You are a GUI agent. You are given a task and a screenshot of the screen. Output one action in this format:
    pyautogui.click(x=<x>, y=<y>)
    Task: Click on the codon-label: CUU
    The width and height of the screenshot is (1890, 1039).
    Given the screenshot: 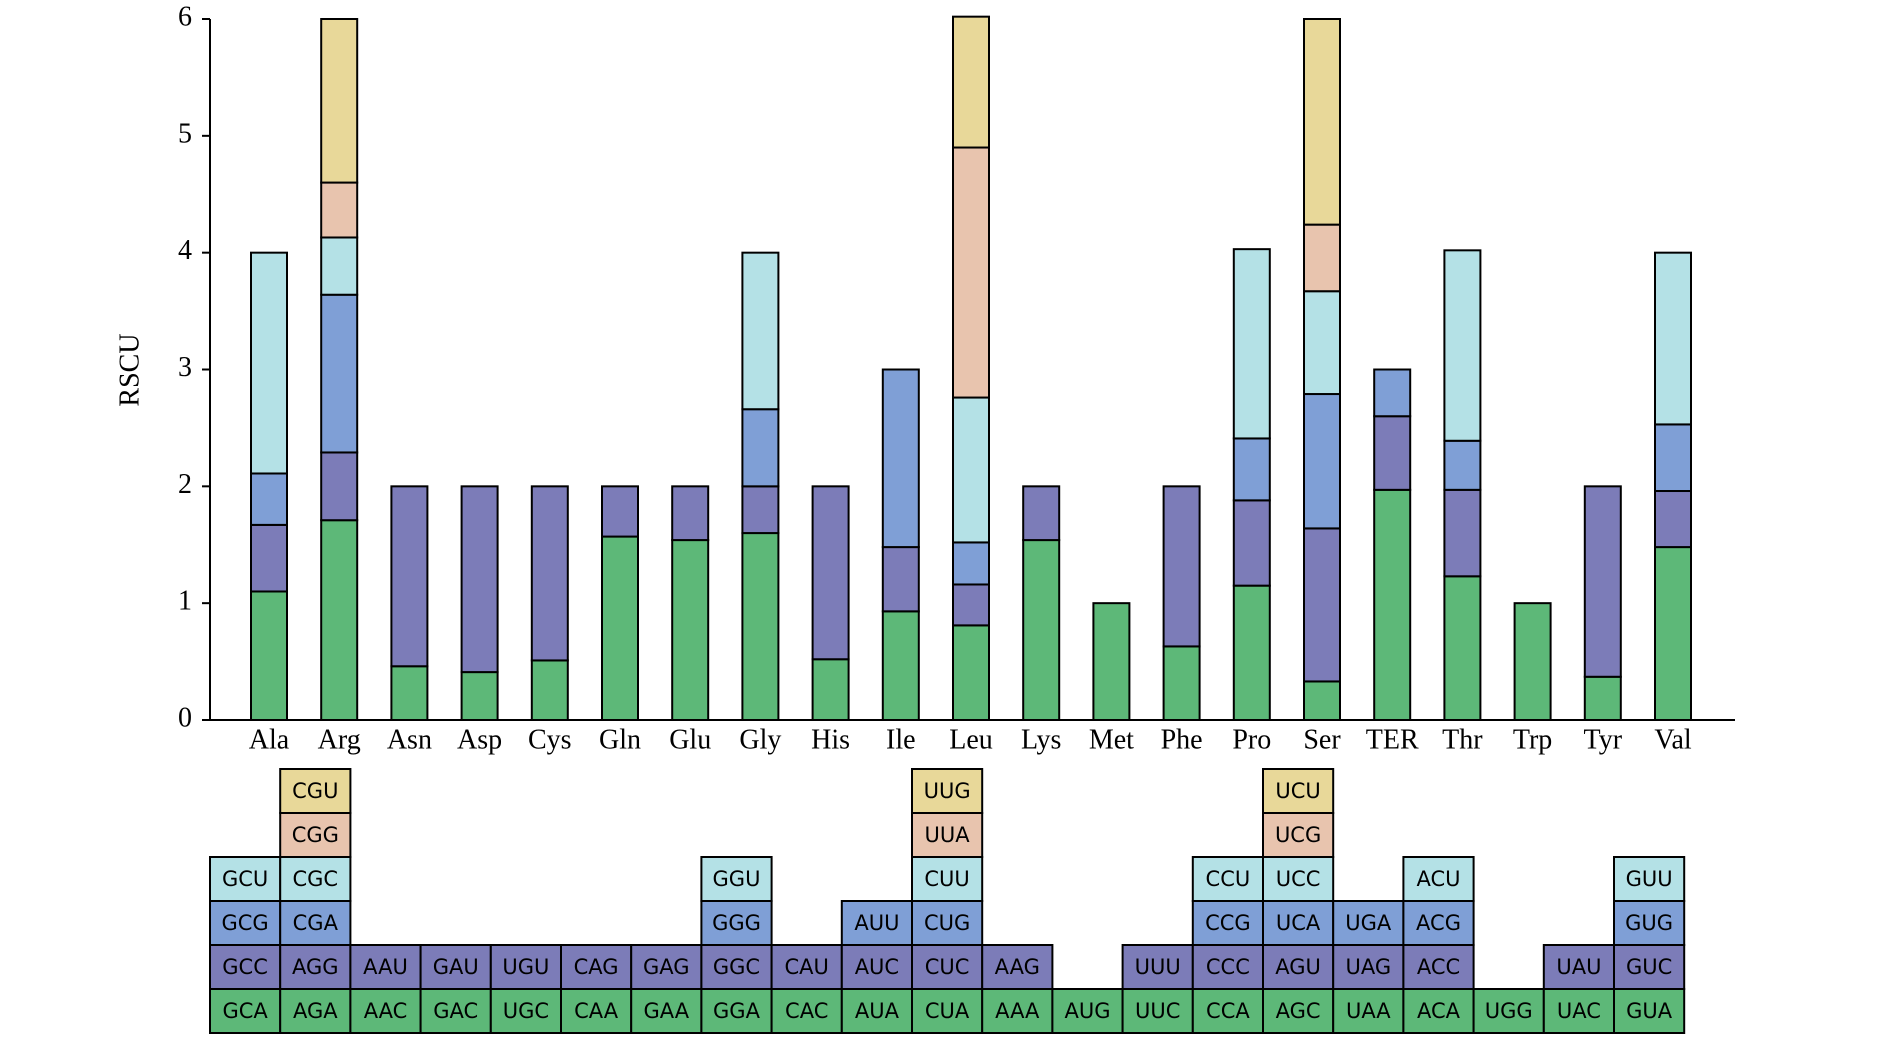 What is the action you would take?
    pyautogui.click(x=946, y=879)
    